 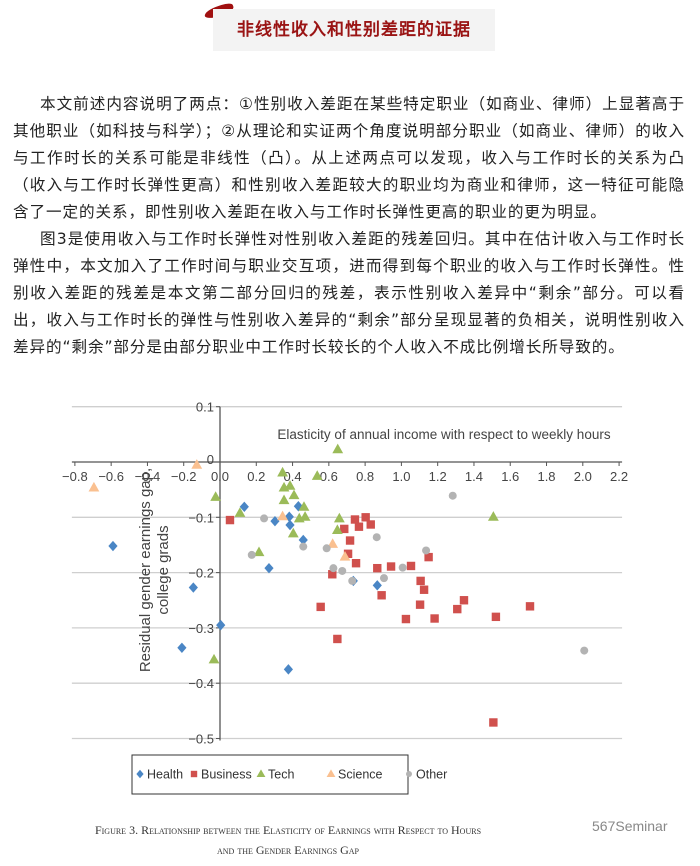 What do you see at coordinates (111, 476) in the screenshot?
I see `x-tick-label: −0.6` at bounding box center [111, 476].